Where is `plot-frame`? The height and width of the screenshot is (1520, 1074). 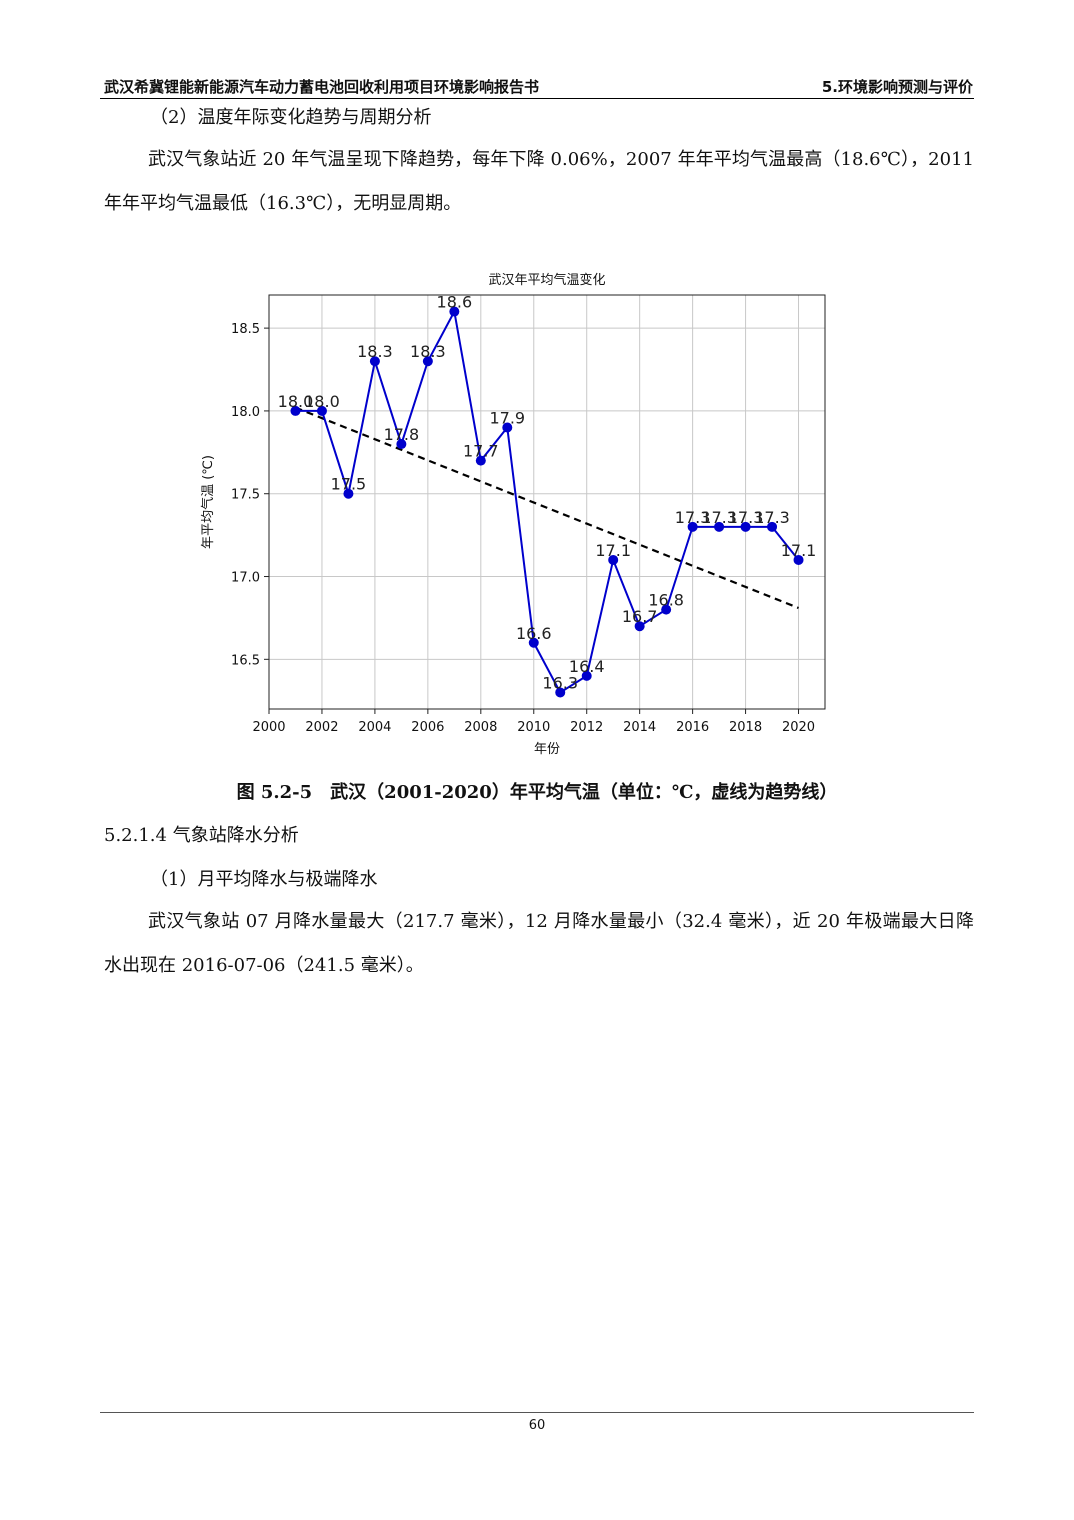 plot-frame is located at coordinates (547, 502).